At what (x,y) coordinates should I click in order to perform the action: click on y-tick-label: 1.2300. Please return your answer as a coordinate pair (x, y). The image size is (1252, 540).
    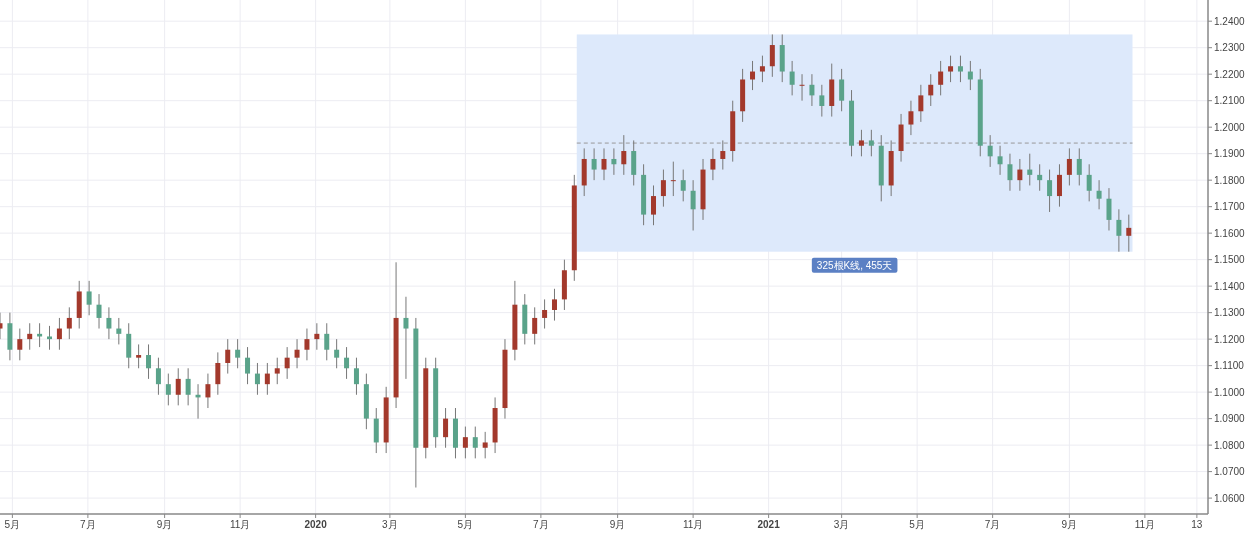
    Looking at the image, I should click on (1230, 48).